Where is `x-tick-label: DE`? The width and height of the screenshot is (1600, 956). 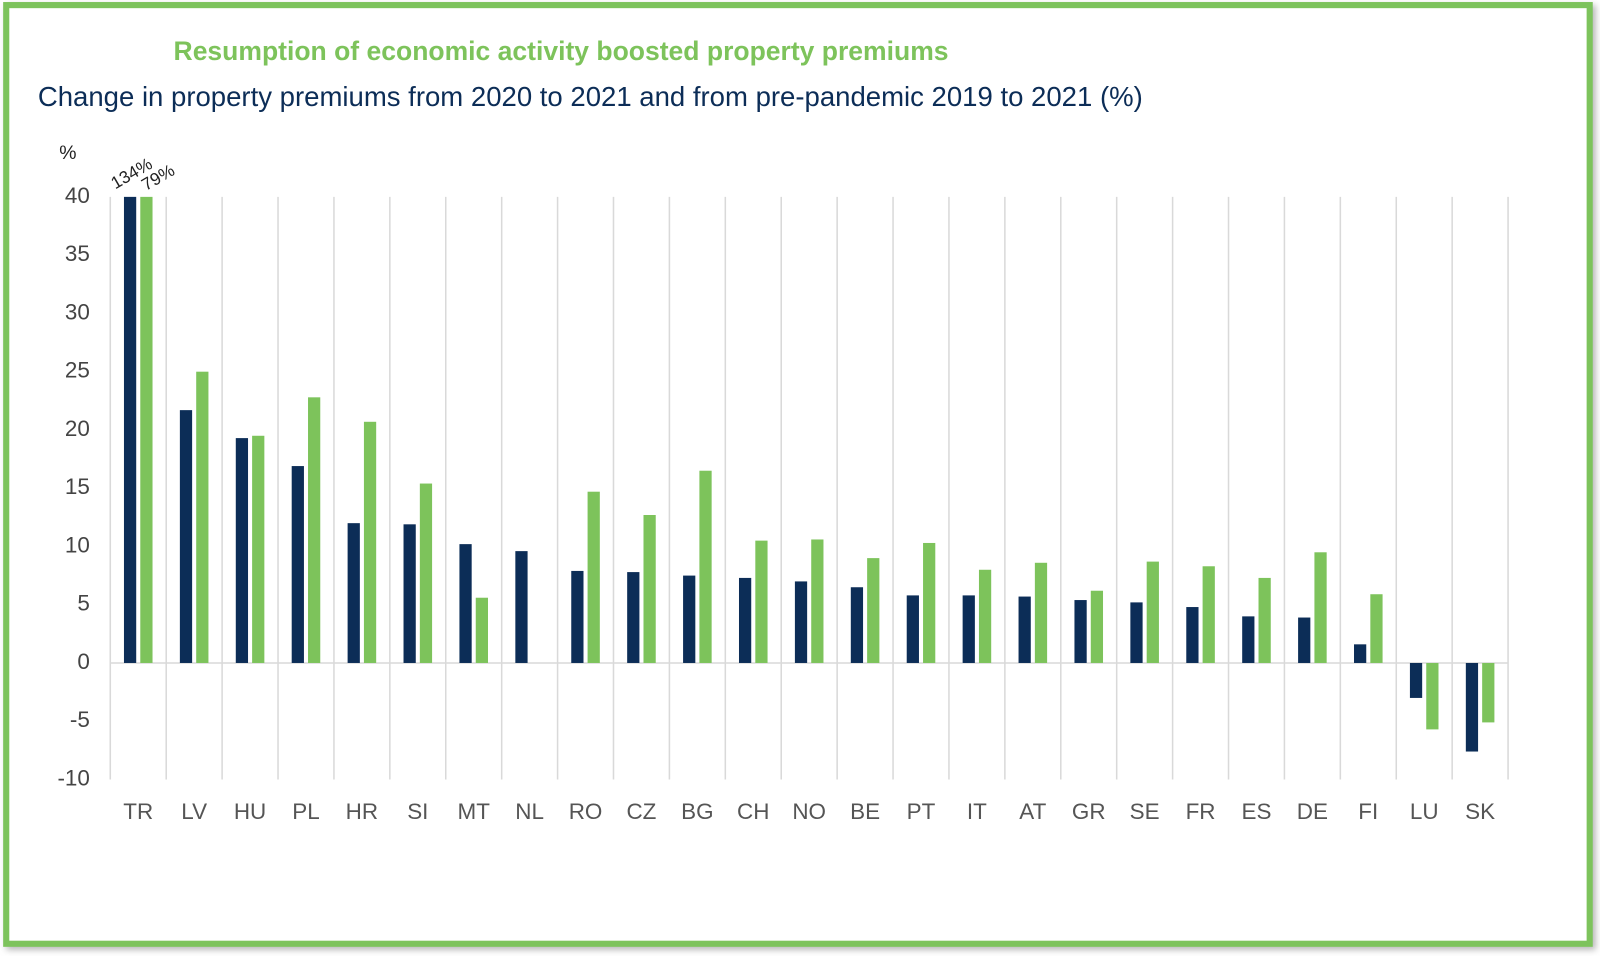
x-tick-label: DE is located at coordinates (1312, 811).